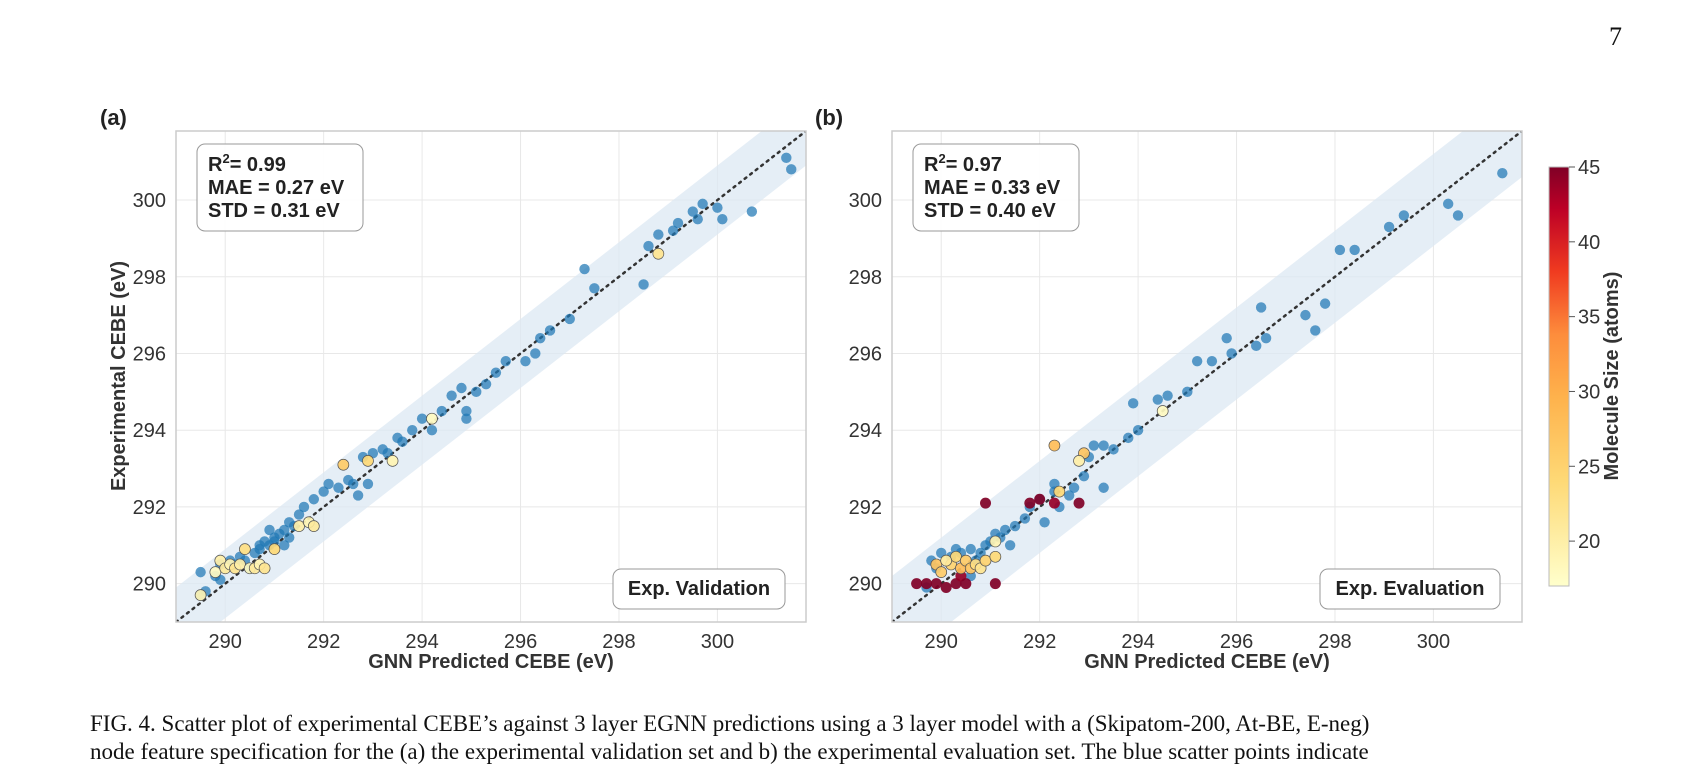 Image resolution: width=1705 pixels, height=768 pixels. Describe the element at coordinates (1589, 542) in the screenshot. I see `colorbar-tick-label: 20` at that location.